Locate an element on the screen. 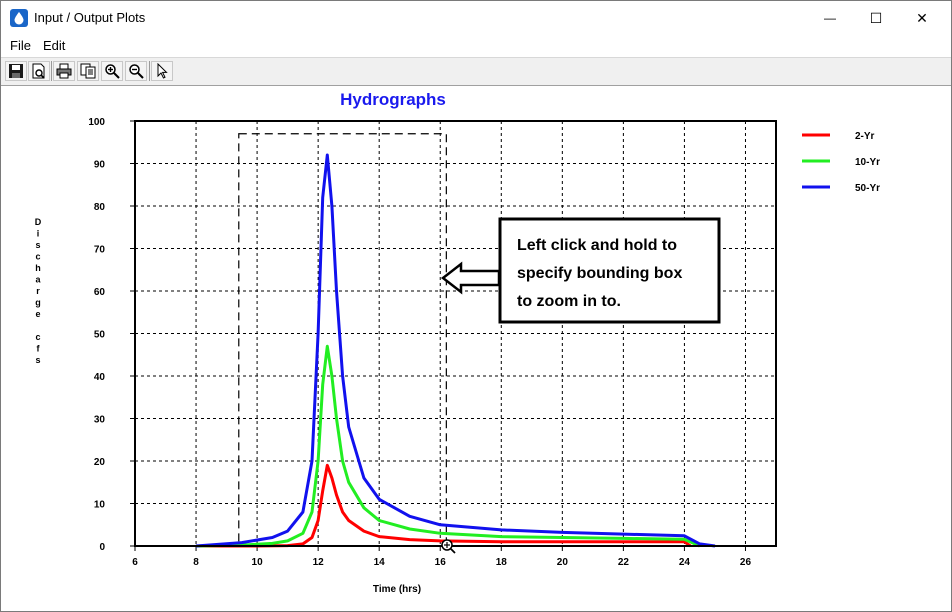 The height and width of the screenshot is (612, 952). legend-label: 50-Yr is located at coordinates (867, 188).